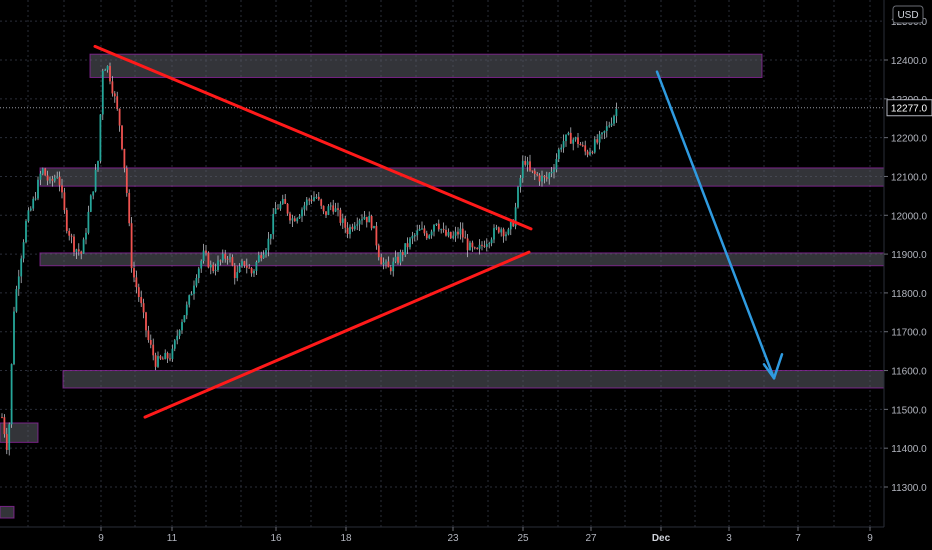 The height and width of the screenshot is (550, 932). Describe the element at coordinates (870, 538) in the screenshot. I see `x-tick-label-10: 9` at that location.